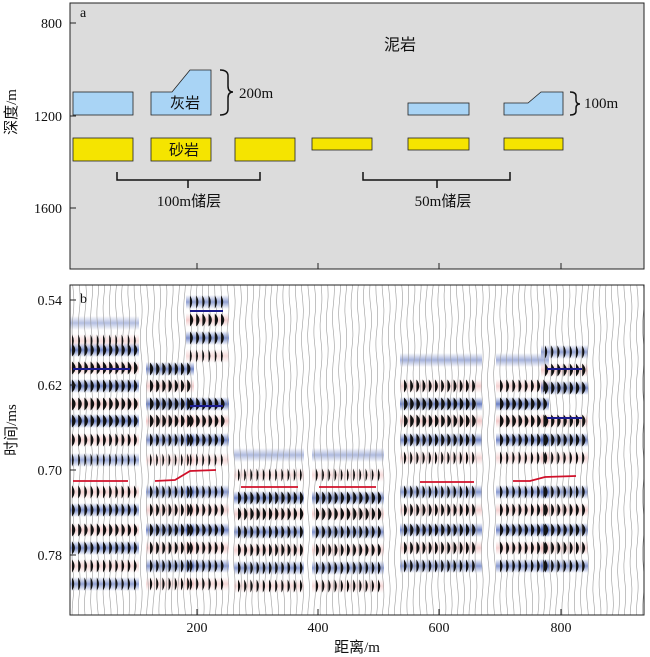  I want to click on bracket-50m-reservoir-label: 50m储层, so click(443, 201).